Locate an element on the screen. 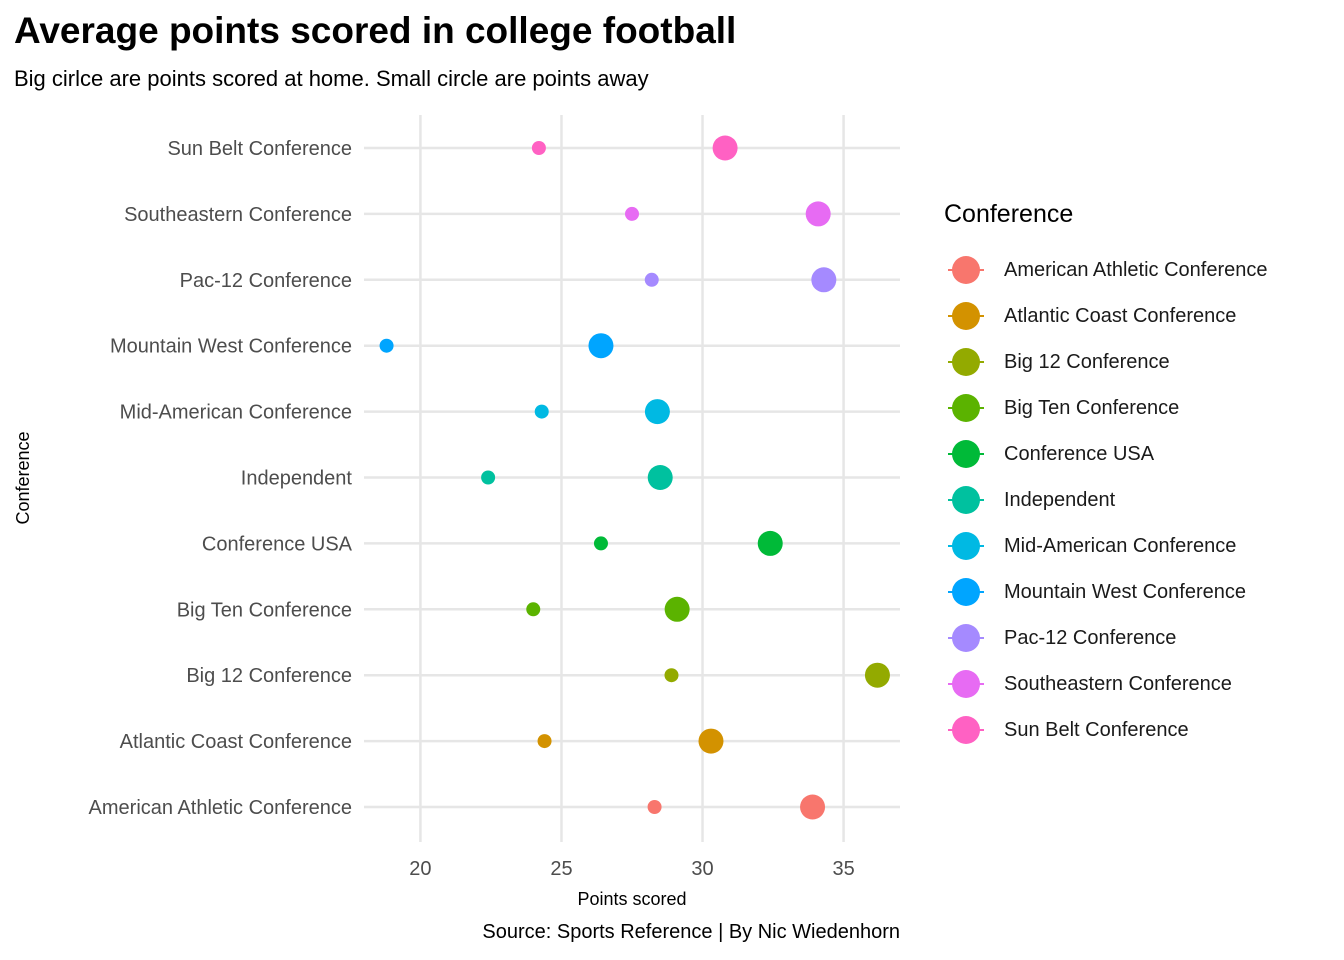 The width and height of the screenshot is (1344, 960). x-tick-label: 25 is located at coordinates (561, 869).